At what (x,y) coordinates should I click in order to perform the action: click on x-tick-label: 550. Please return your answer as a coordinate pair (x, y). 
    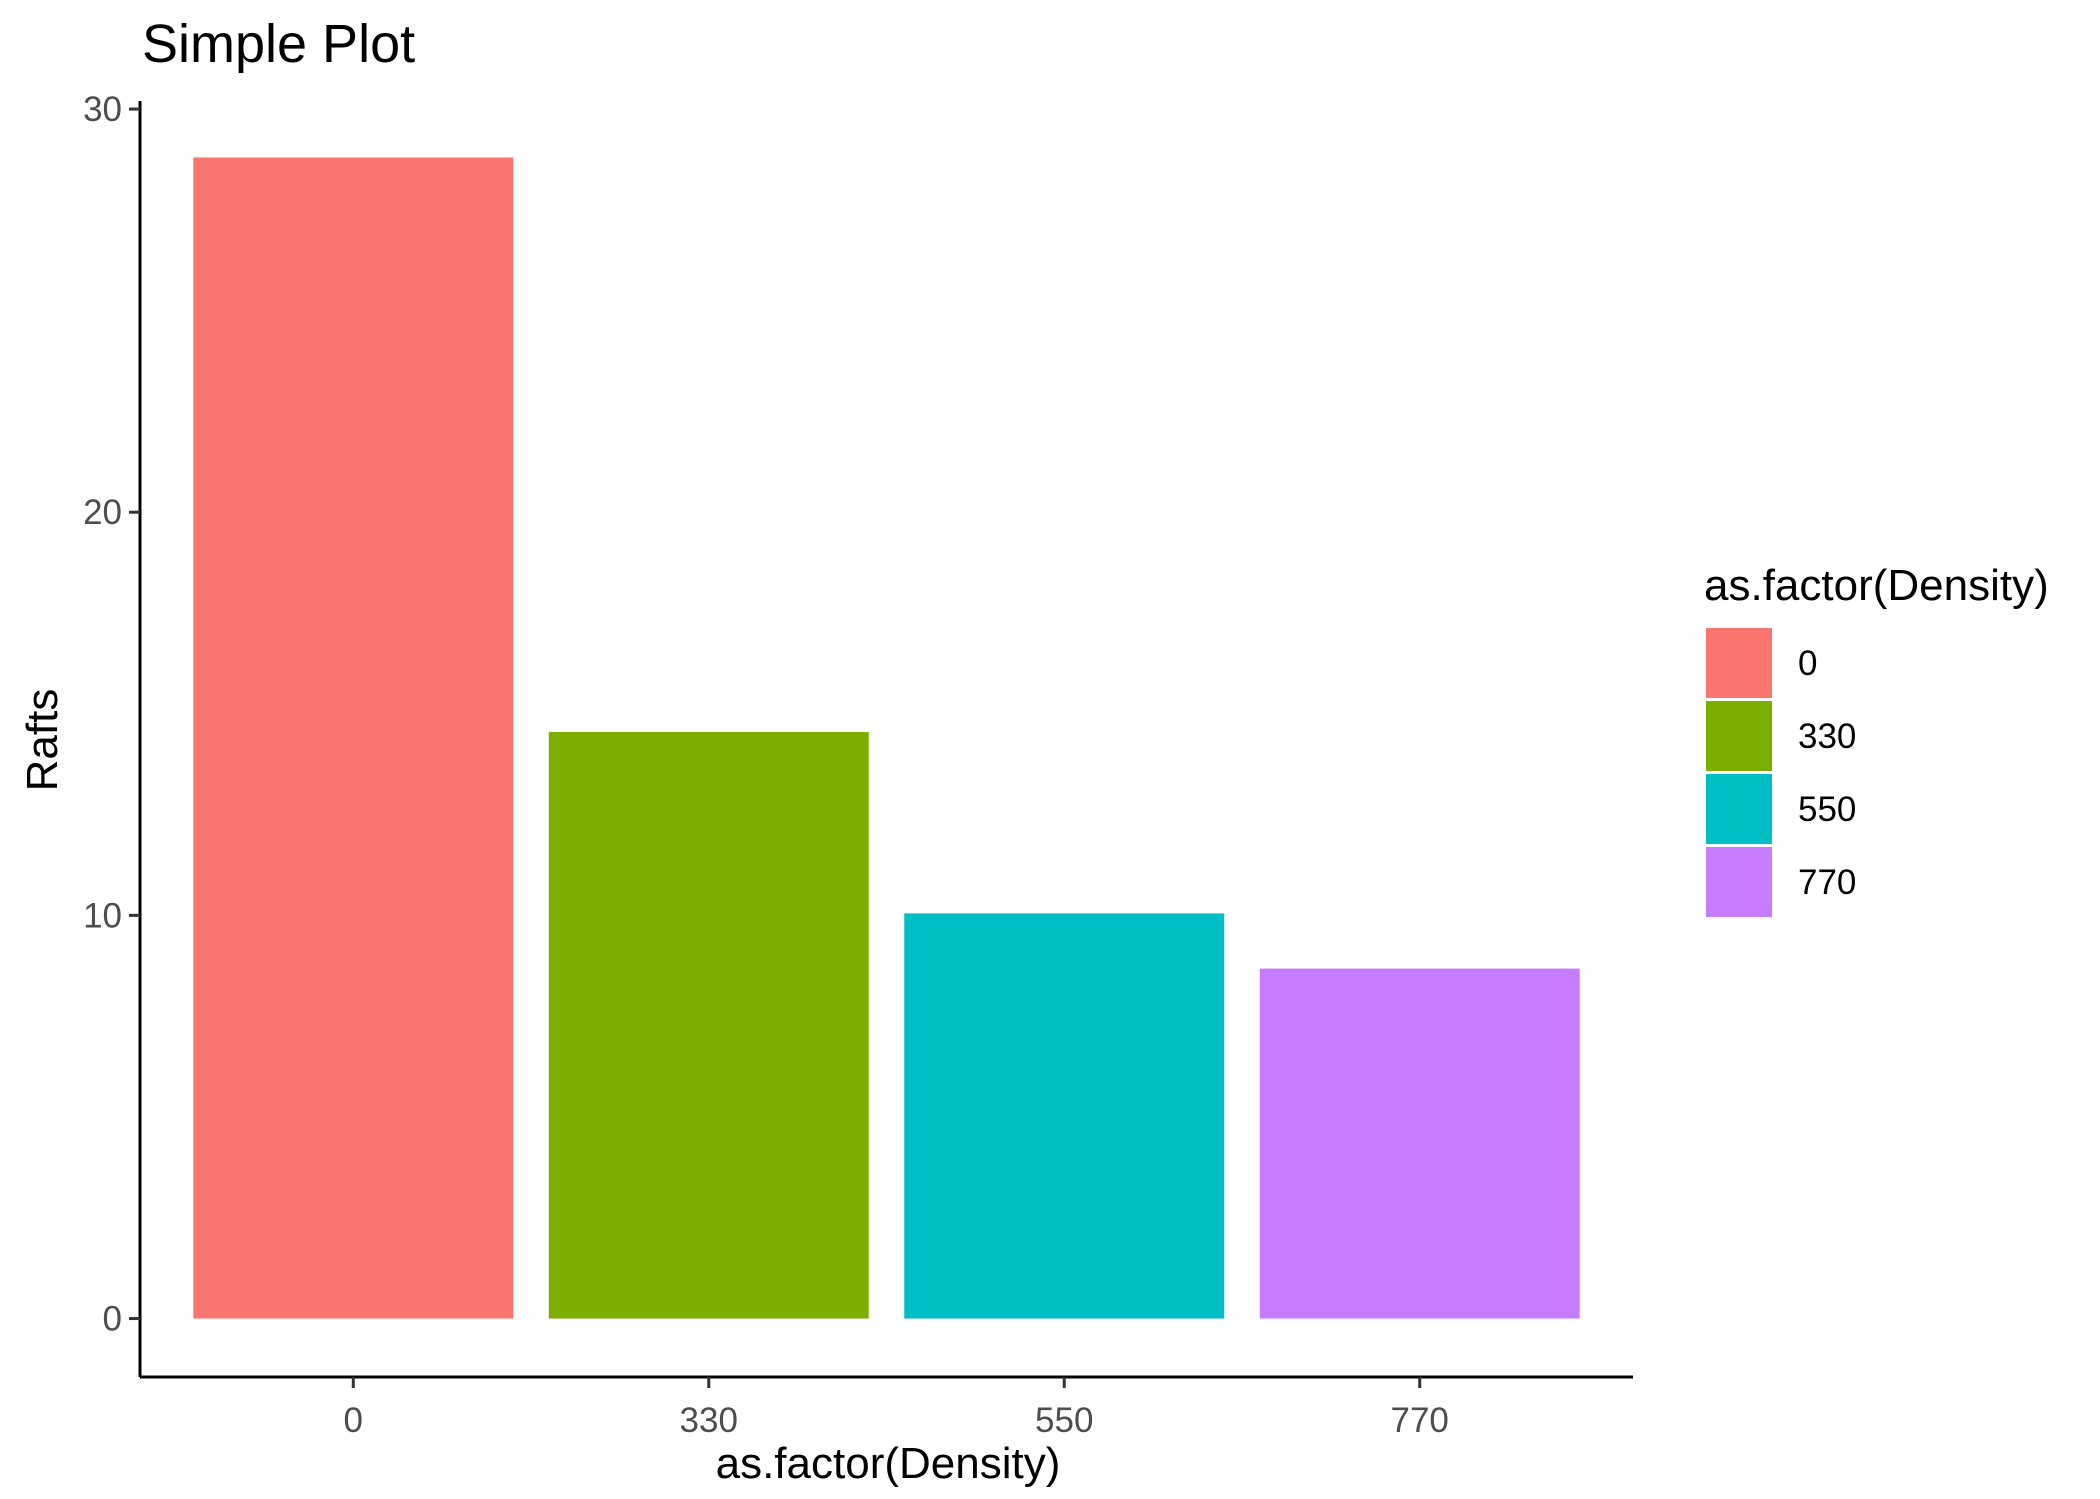
    Looking at the image, I should click on (1064, 1420).